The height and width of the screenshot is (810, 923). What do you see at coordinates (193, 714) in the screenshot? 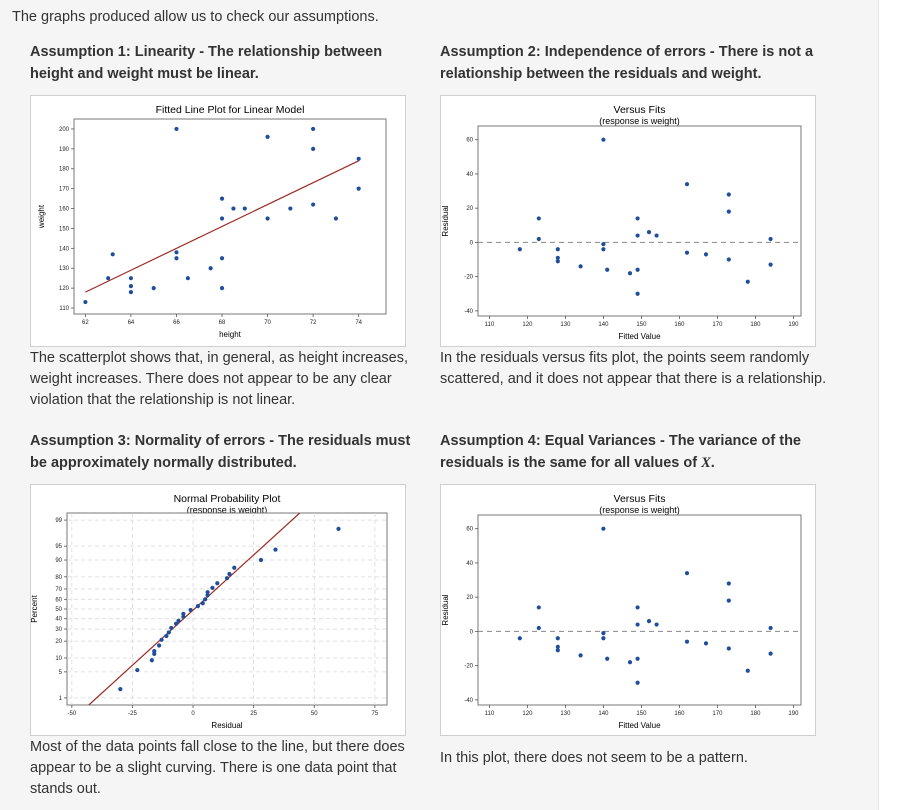
I see `x-tick-label: 0` at bounding box center [193, 714].